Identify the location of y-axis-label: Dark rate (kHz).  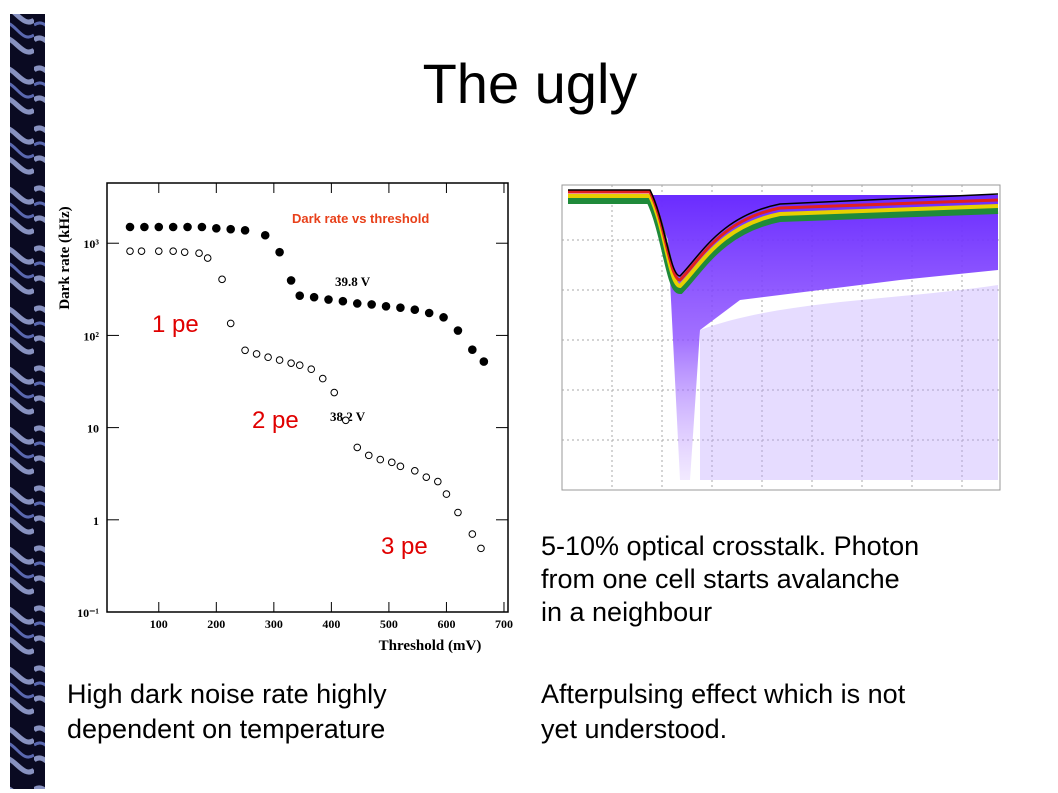
(65, 257).